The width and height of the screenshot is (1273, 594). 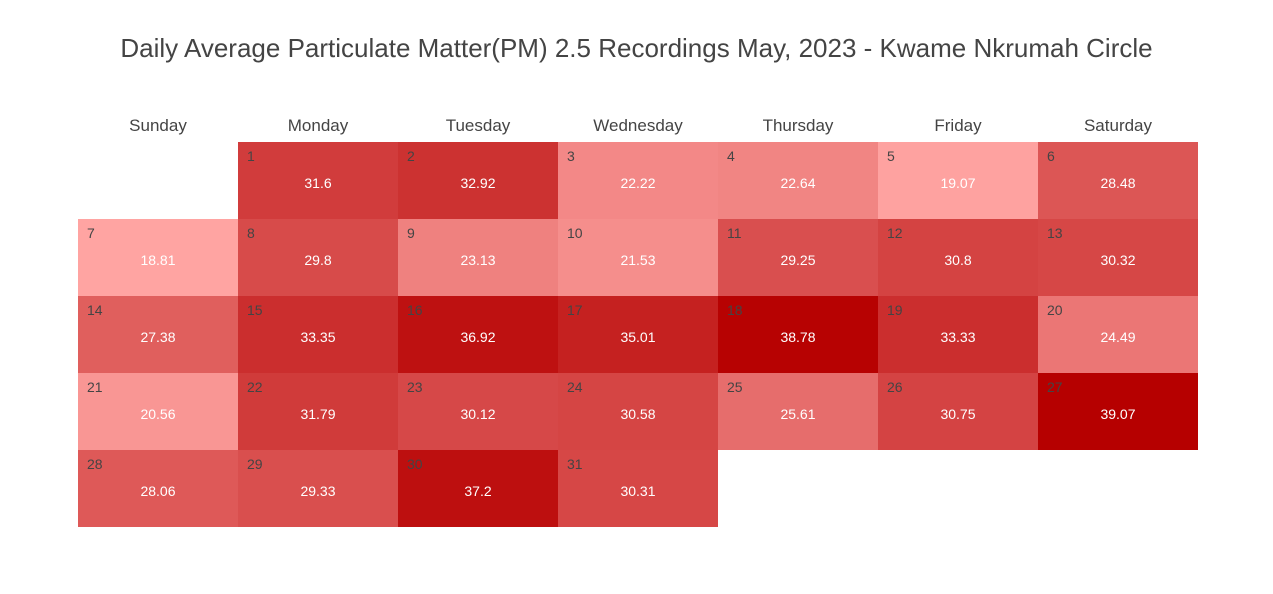 I want to click on pm25-value-label: 29.25, so click(x=798, y=260).